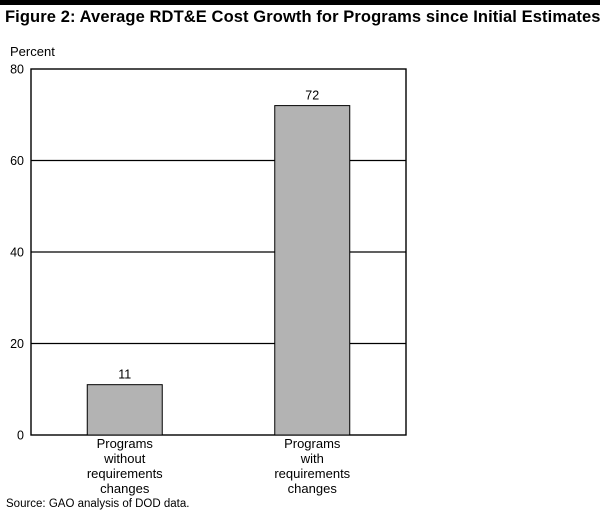 The image size is (600, 527). I want to click on y-tick-label: 80, so click(17, 70).